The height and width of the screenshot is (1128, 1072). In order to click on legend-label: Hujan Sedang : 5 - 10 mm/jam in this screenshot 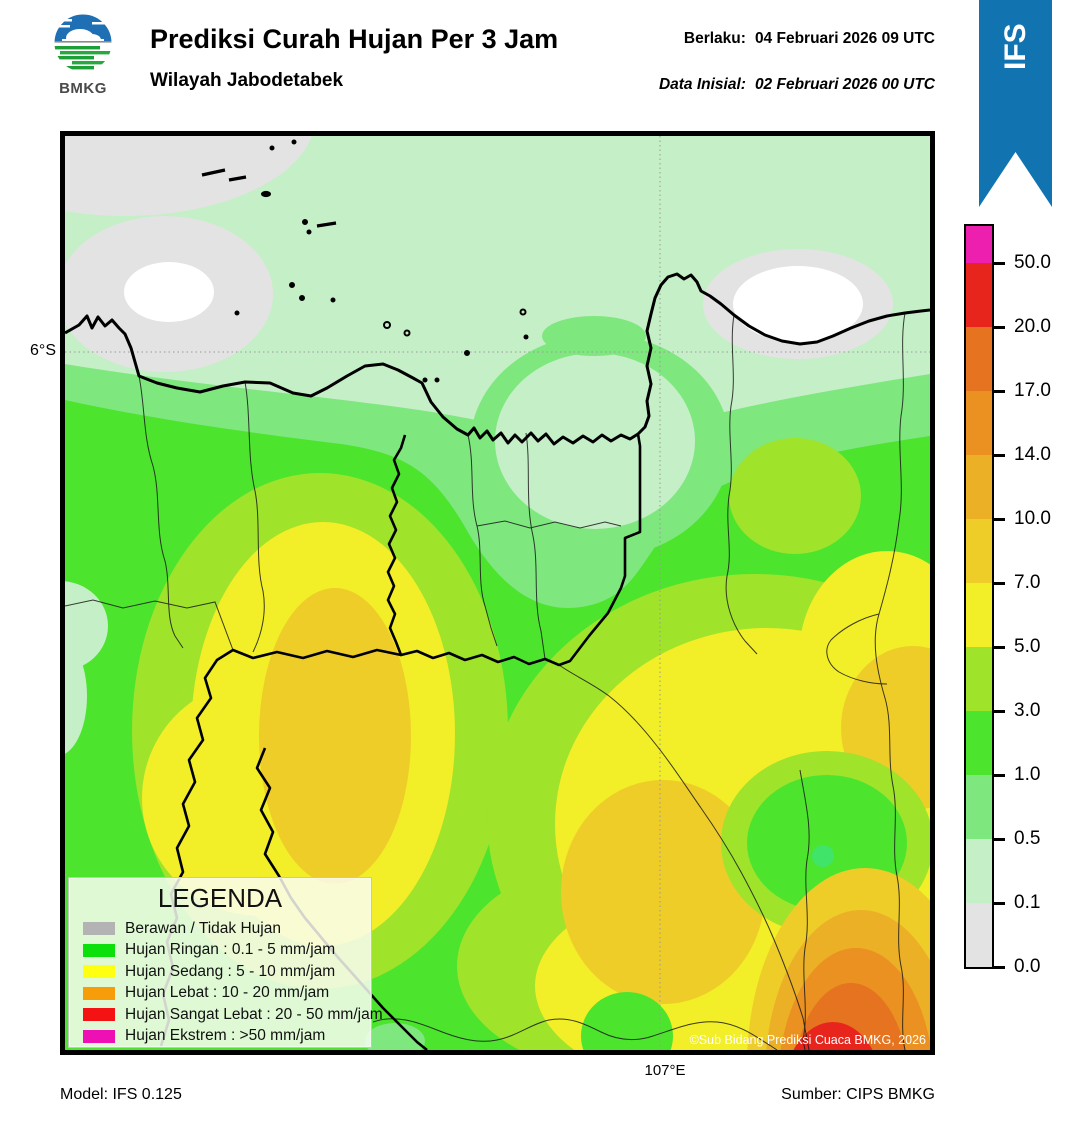, I will do `click(230, 971)`.